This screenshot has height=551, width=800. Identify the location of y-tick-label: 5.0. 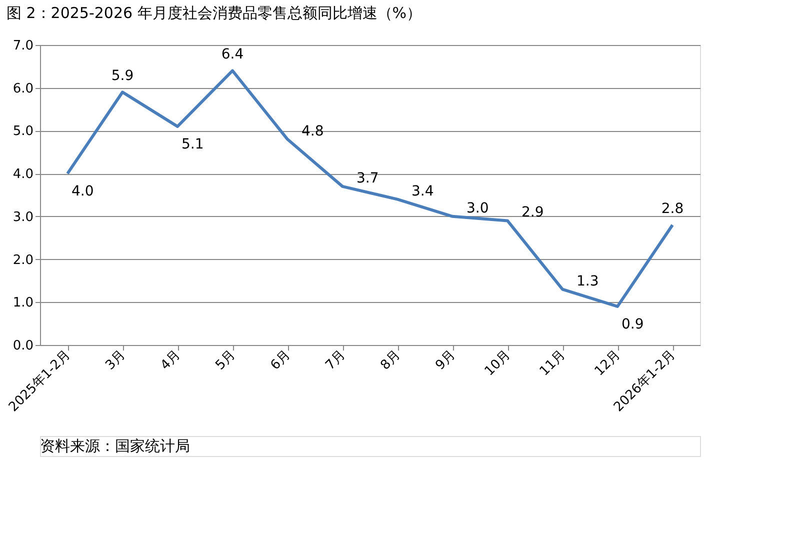
(23, 132).